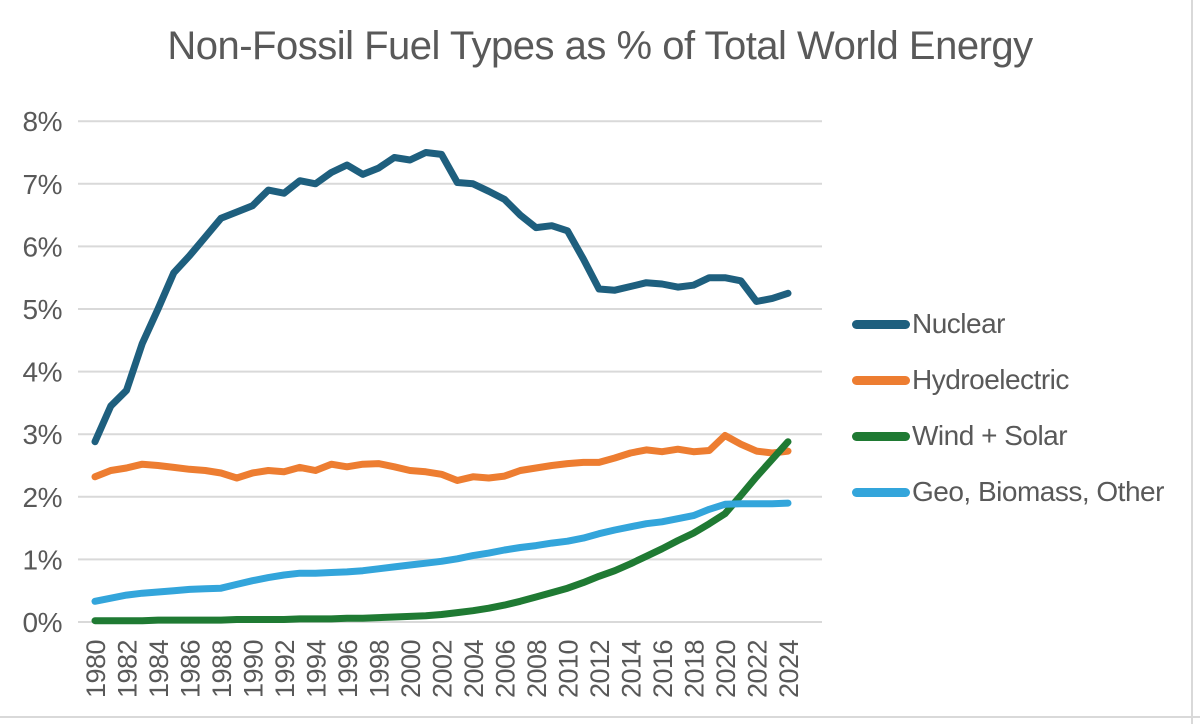 The image size is (1200, 724). Describe the element at coordinates (42, 372) in the screenshot. I see `y-tick-label: 4%` at that location.